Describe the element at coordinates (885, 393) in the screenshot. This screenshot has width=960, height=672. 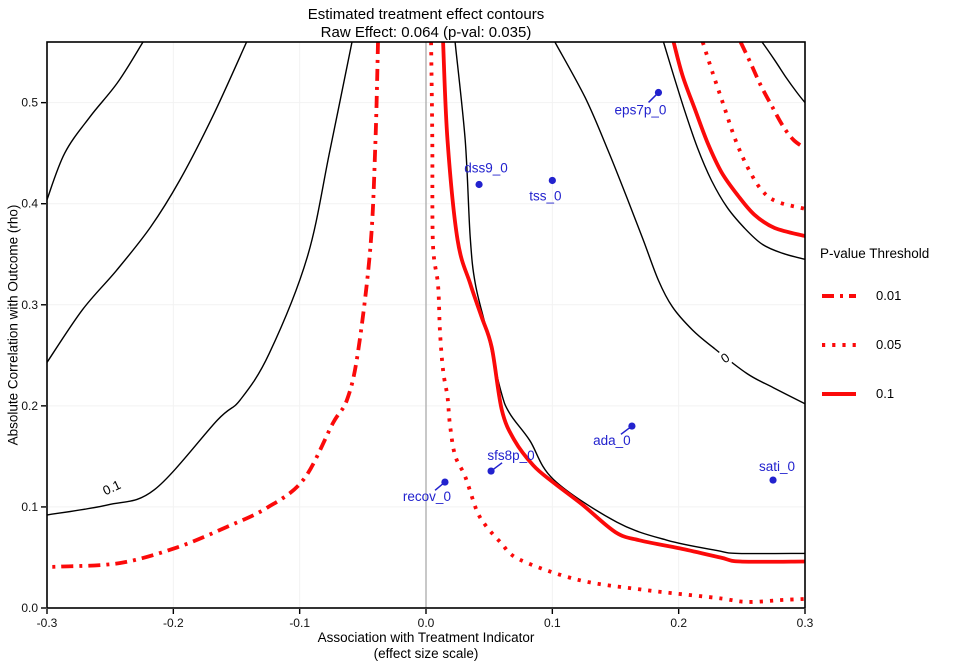
I see `legend-item-label: 0.1` at that location.